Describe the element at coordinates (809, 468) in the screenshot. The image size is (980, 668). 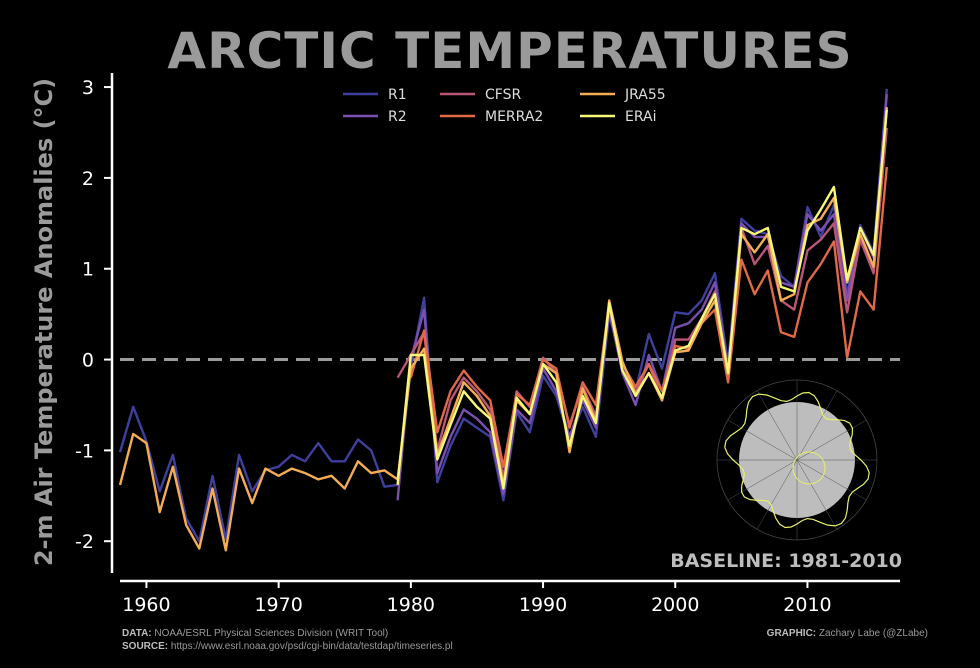
I see `map-greenland` at that location.